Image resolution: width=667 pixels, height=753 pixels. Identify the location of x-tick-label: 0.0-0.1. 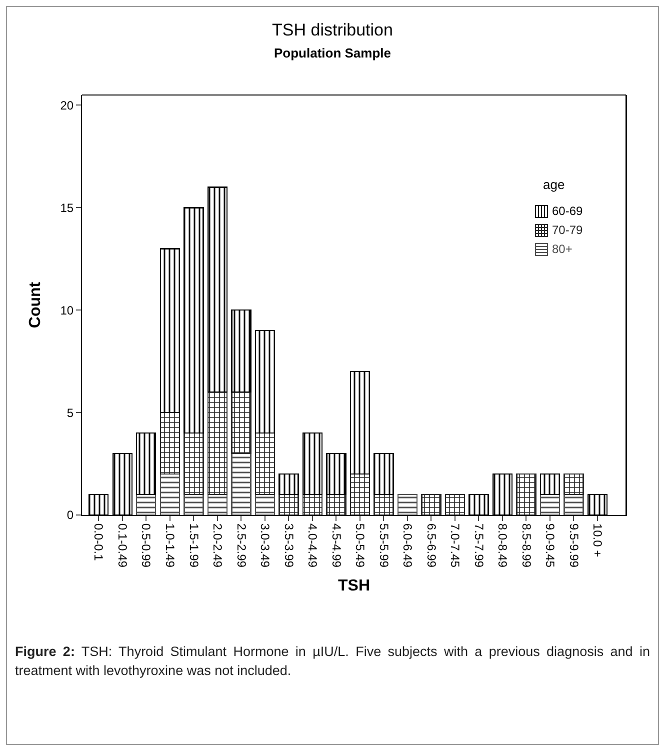
(99, 542).